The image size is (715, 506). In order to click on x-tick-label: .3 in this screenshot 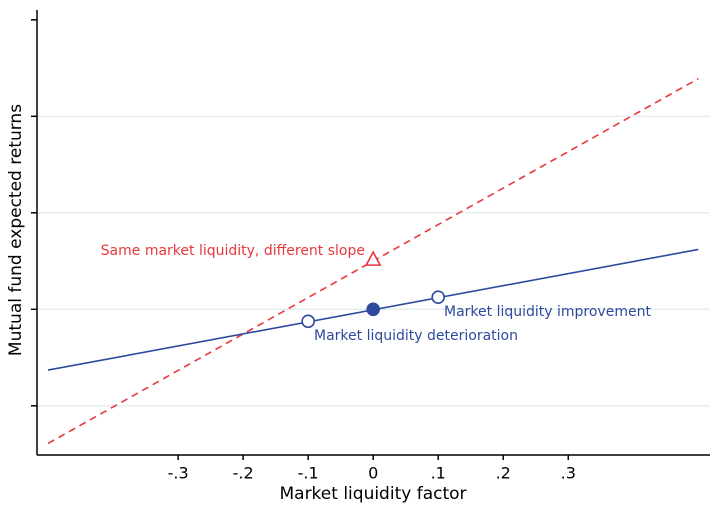, I will do `click(568, 473)`.